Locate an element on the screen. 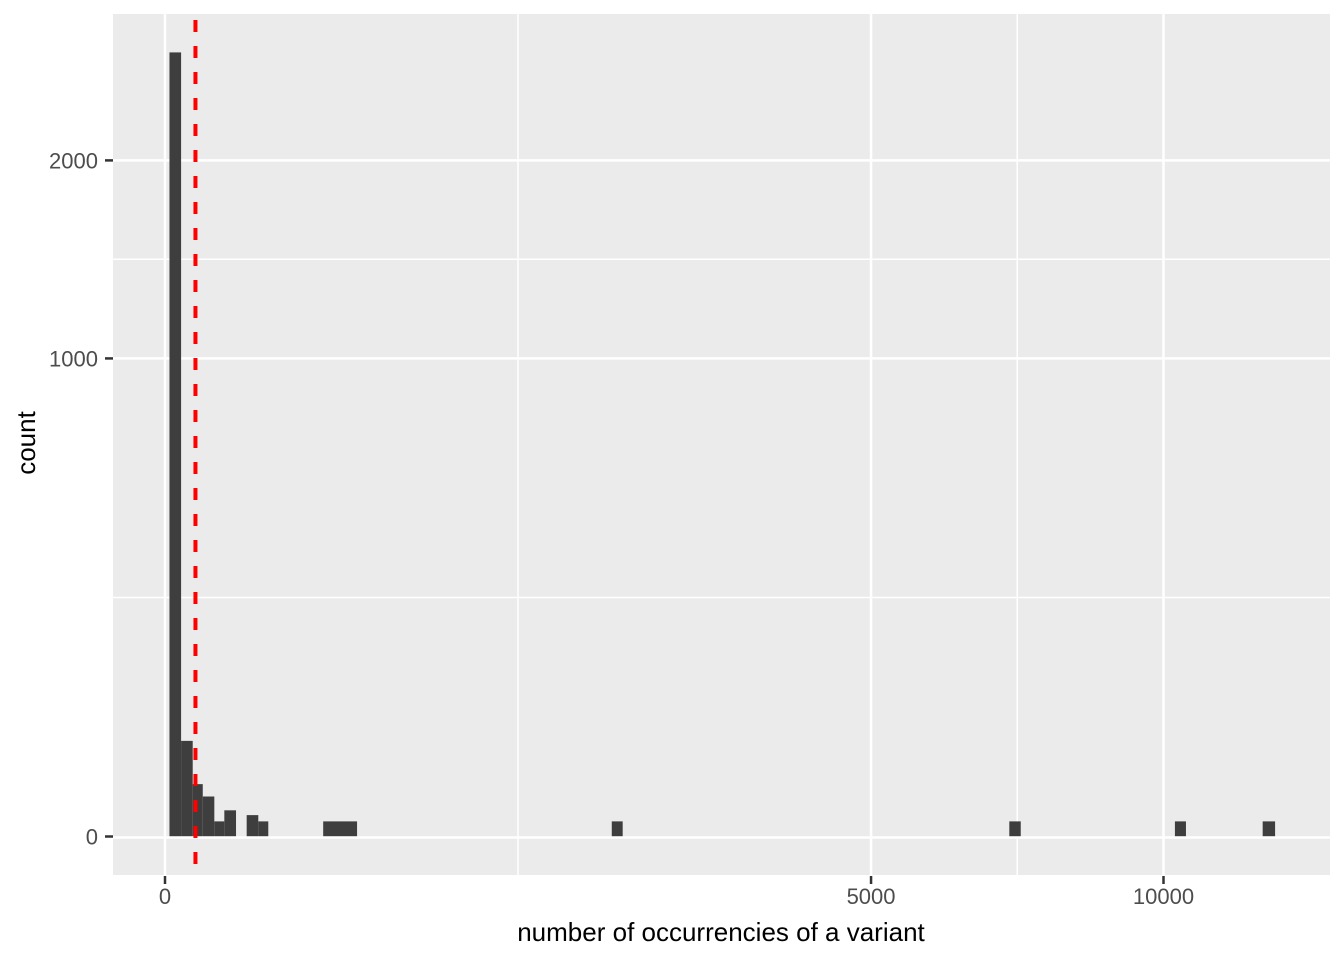 The height and width of the screenshot is (960, 1344). x-tick-label: 10000 is located at coordinates (1163, 896).